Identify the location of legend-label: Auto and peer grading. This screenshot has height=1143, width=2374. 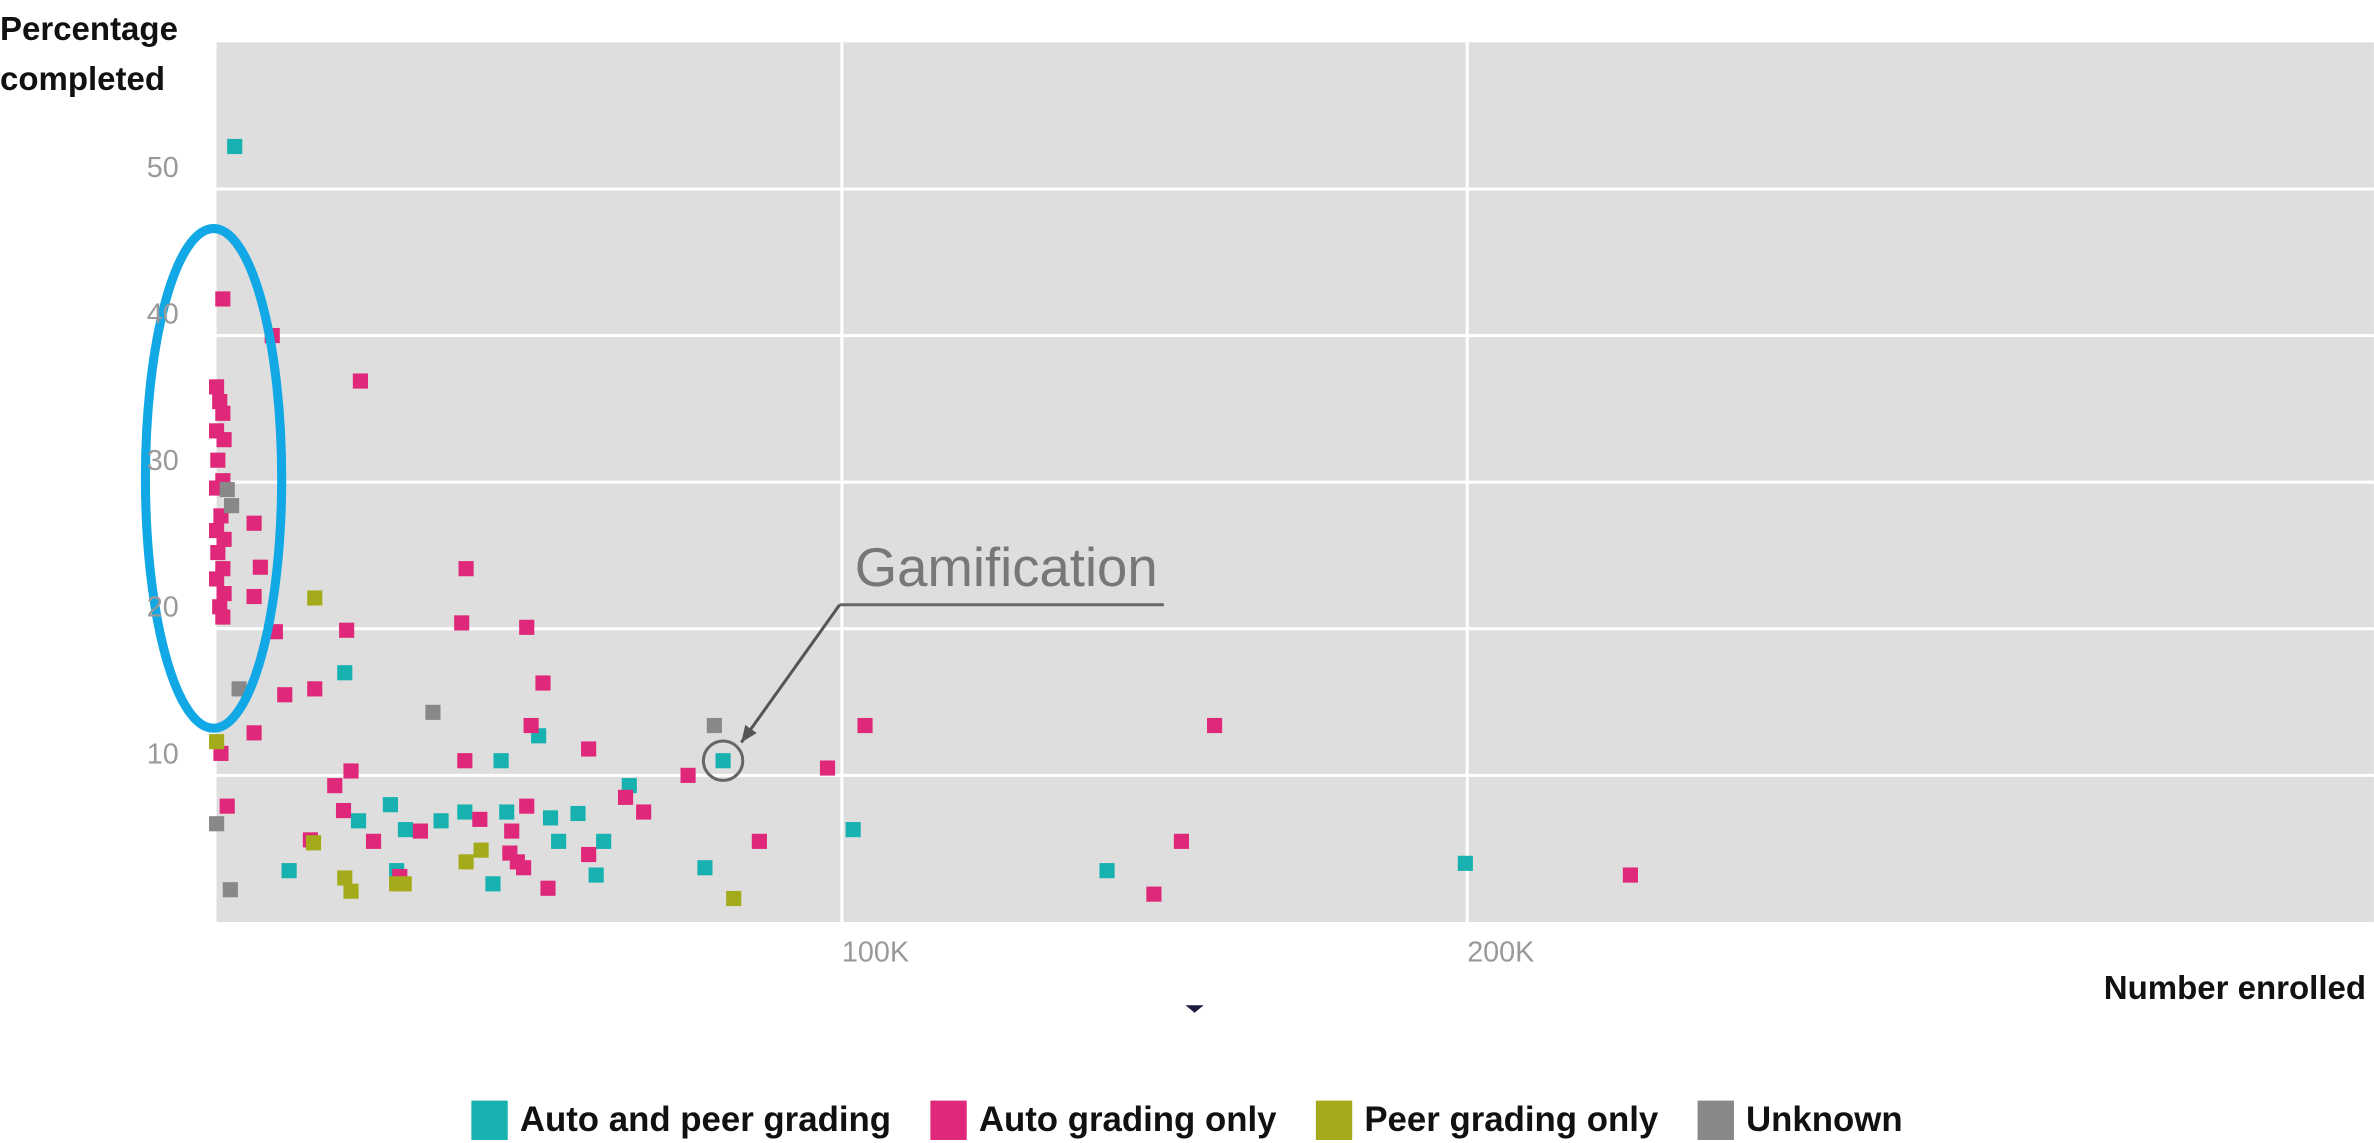
(705, 1119).